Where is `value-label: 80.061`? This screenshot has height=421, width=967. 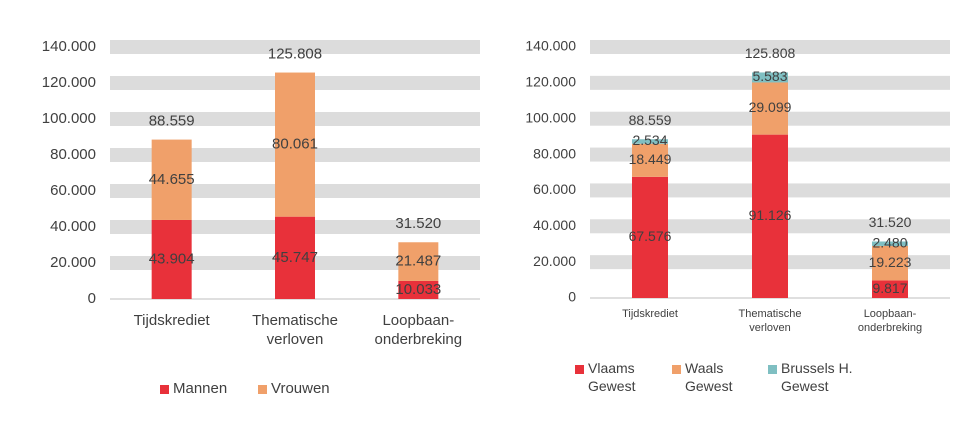
value-label: 80.061 is located at coordinates (295, 144).